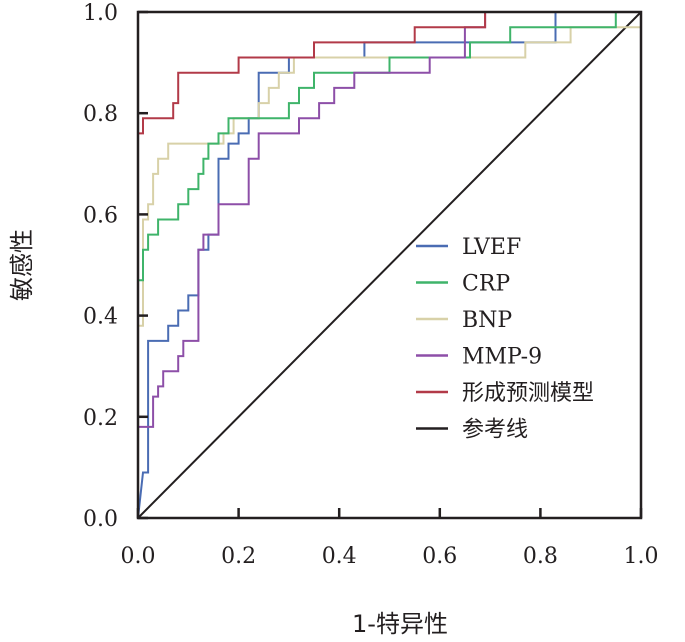  Describe the element at coordinates (238, 556) in the screenshot. I see `x-tick-label: 0.2` at that location.